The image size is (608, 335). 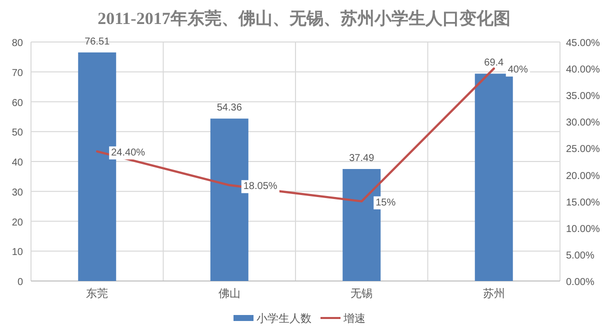 What do you see at coordinates (18, 133) in the screenshot?
I see `y-tick-label: 50` at bounding box center [18, 133].